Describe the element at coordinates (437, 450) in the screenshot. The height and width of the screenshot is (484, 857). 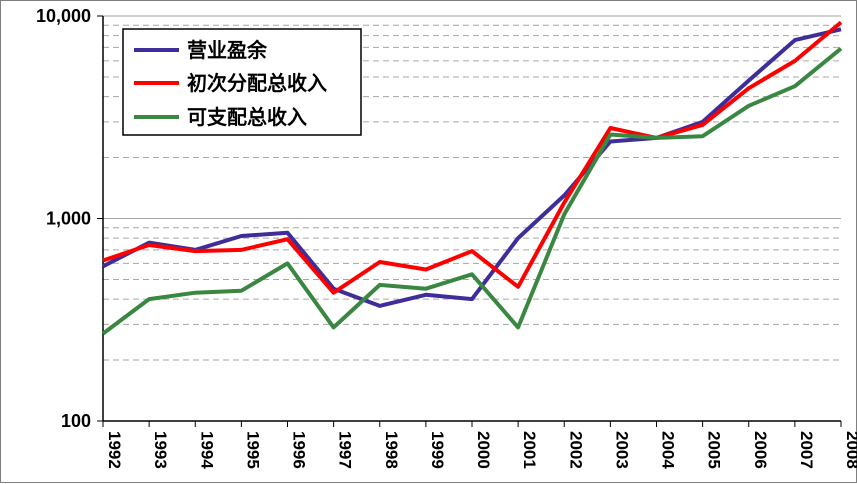
I see `x-tick-label: 1999` at that location.